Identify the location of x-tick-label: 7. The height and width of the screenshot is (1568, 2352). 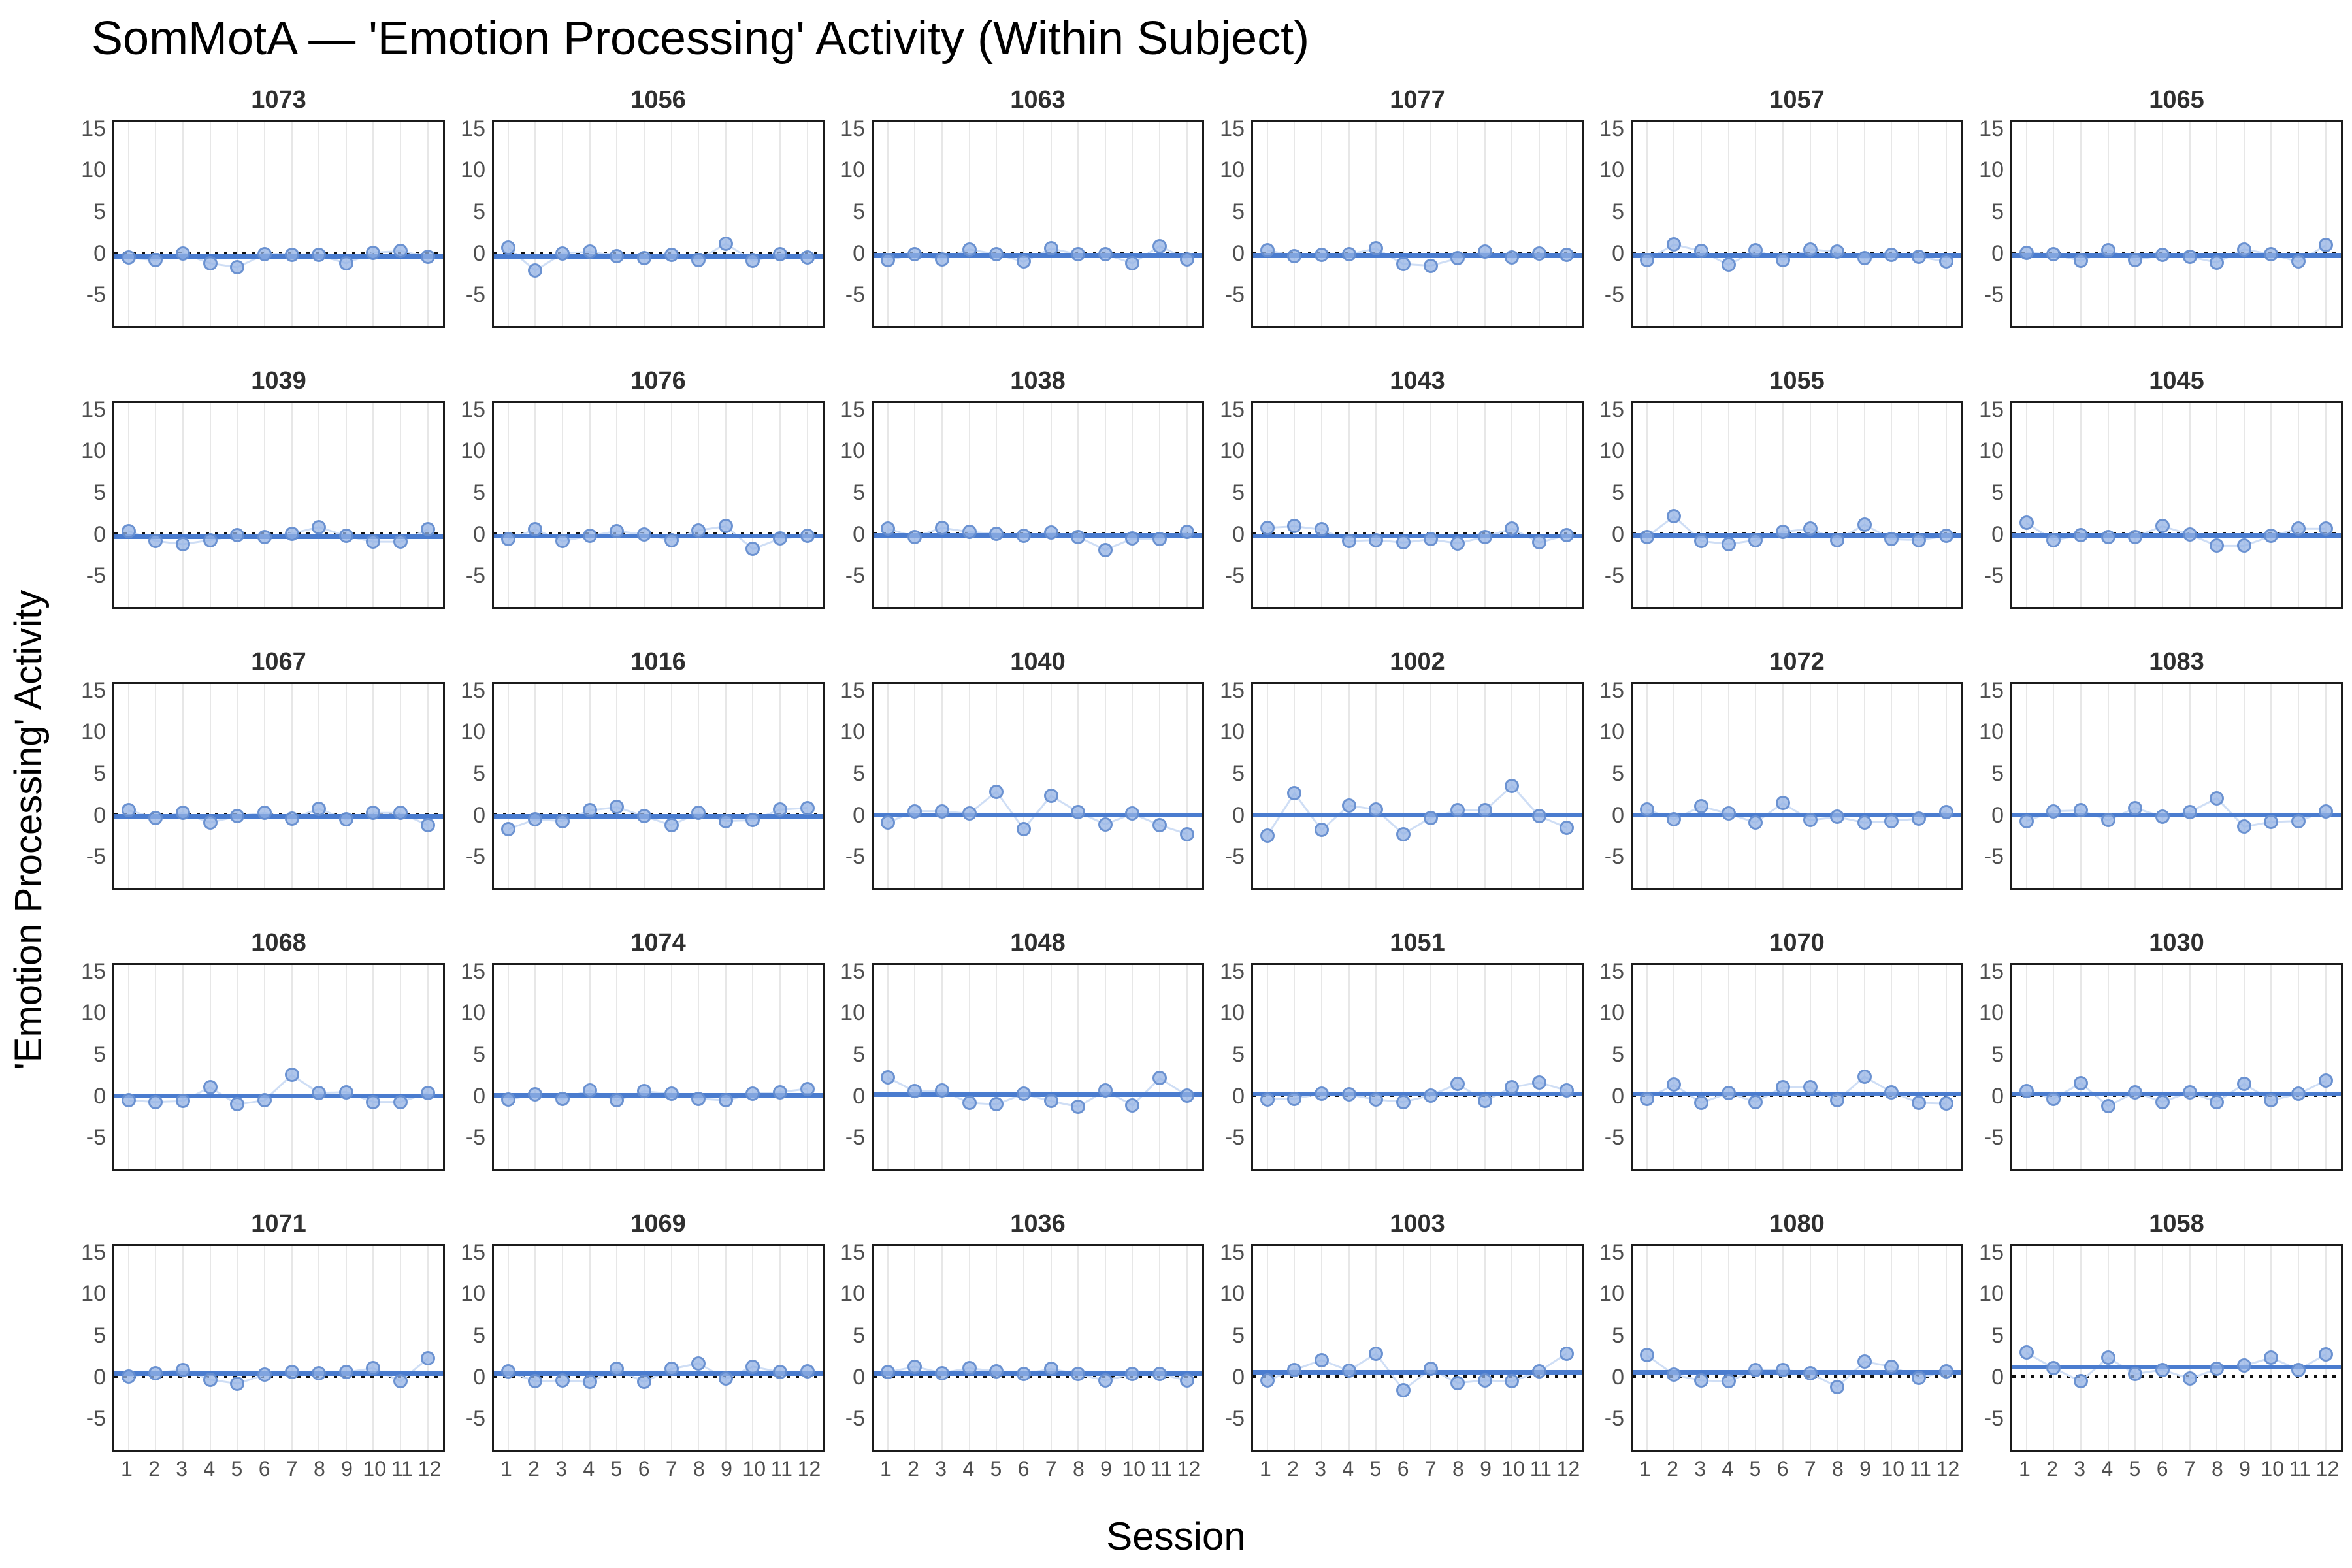
(292, 1468).